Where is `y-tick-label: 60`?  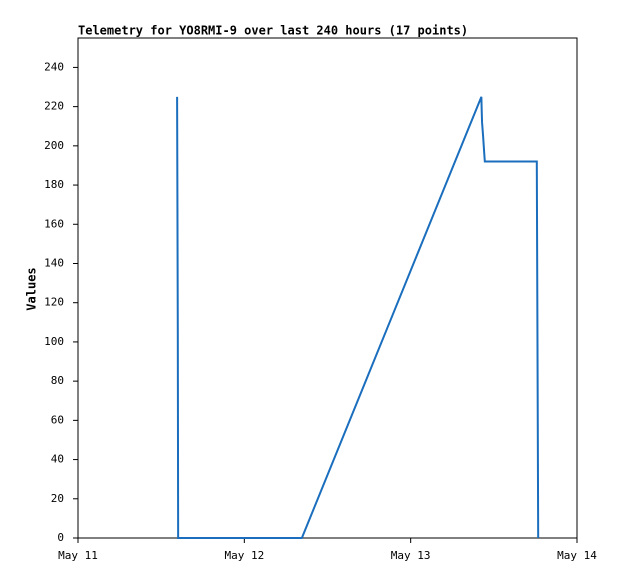 y-tick-label: 60 is located at coordinates (57, 419).